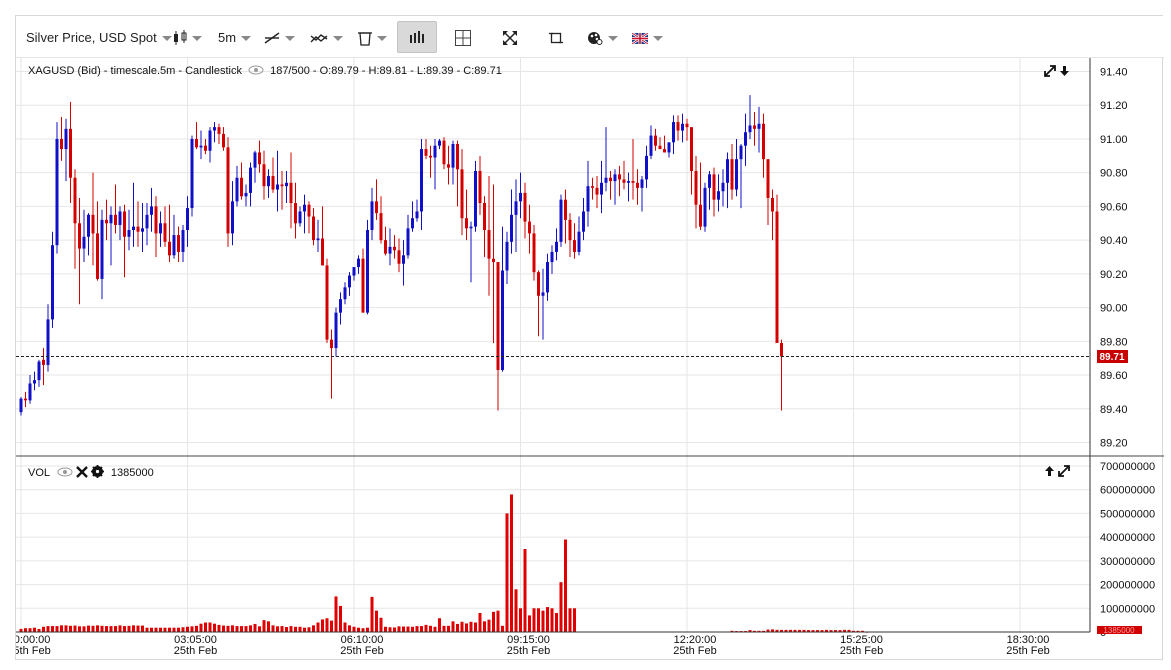  Describe the element at coordinates (417, 37) in the screenshot. I see `volume-toggle-button` at that location.